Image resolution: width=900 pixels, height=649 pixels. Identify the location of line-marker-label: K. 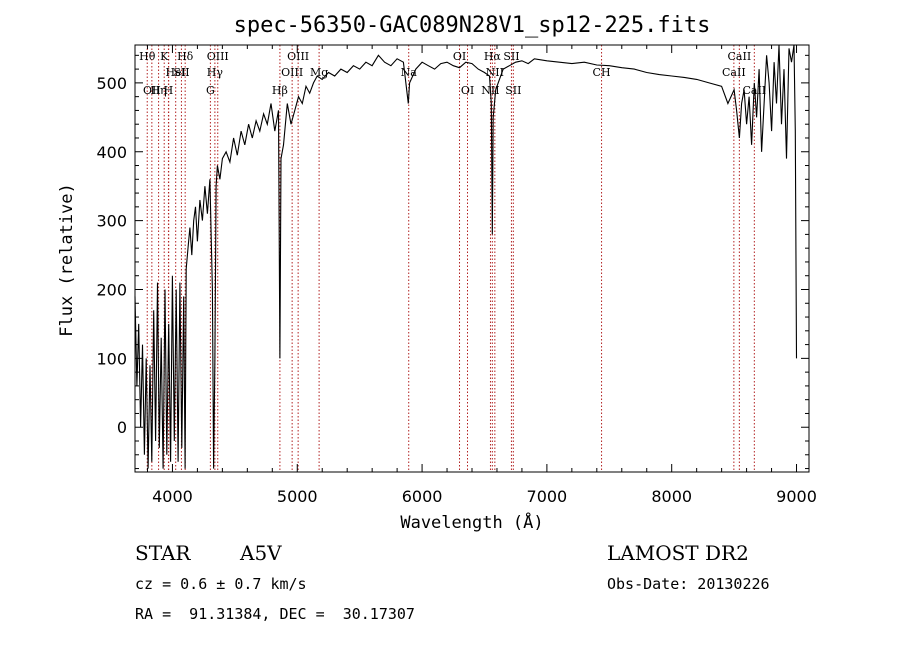
(164, 56).